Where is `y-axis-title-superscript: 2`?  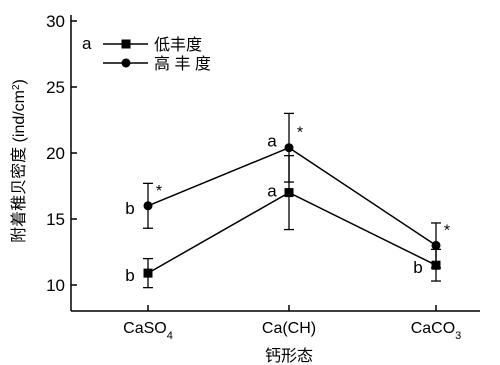
y-axis-title-superscript: 2 is located at coordinates (16, 87).